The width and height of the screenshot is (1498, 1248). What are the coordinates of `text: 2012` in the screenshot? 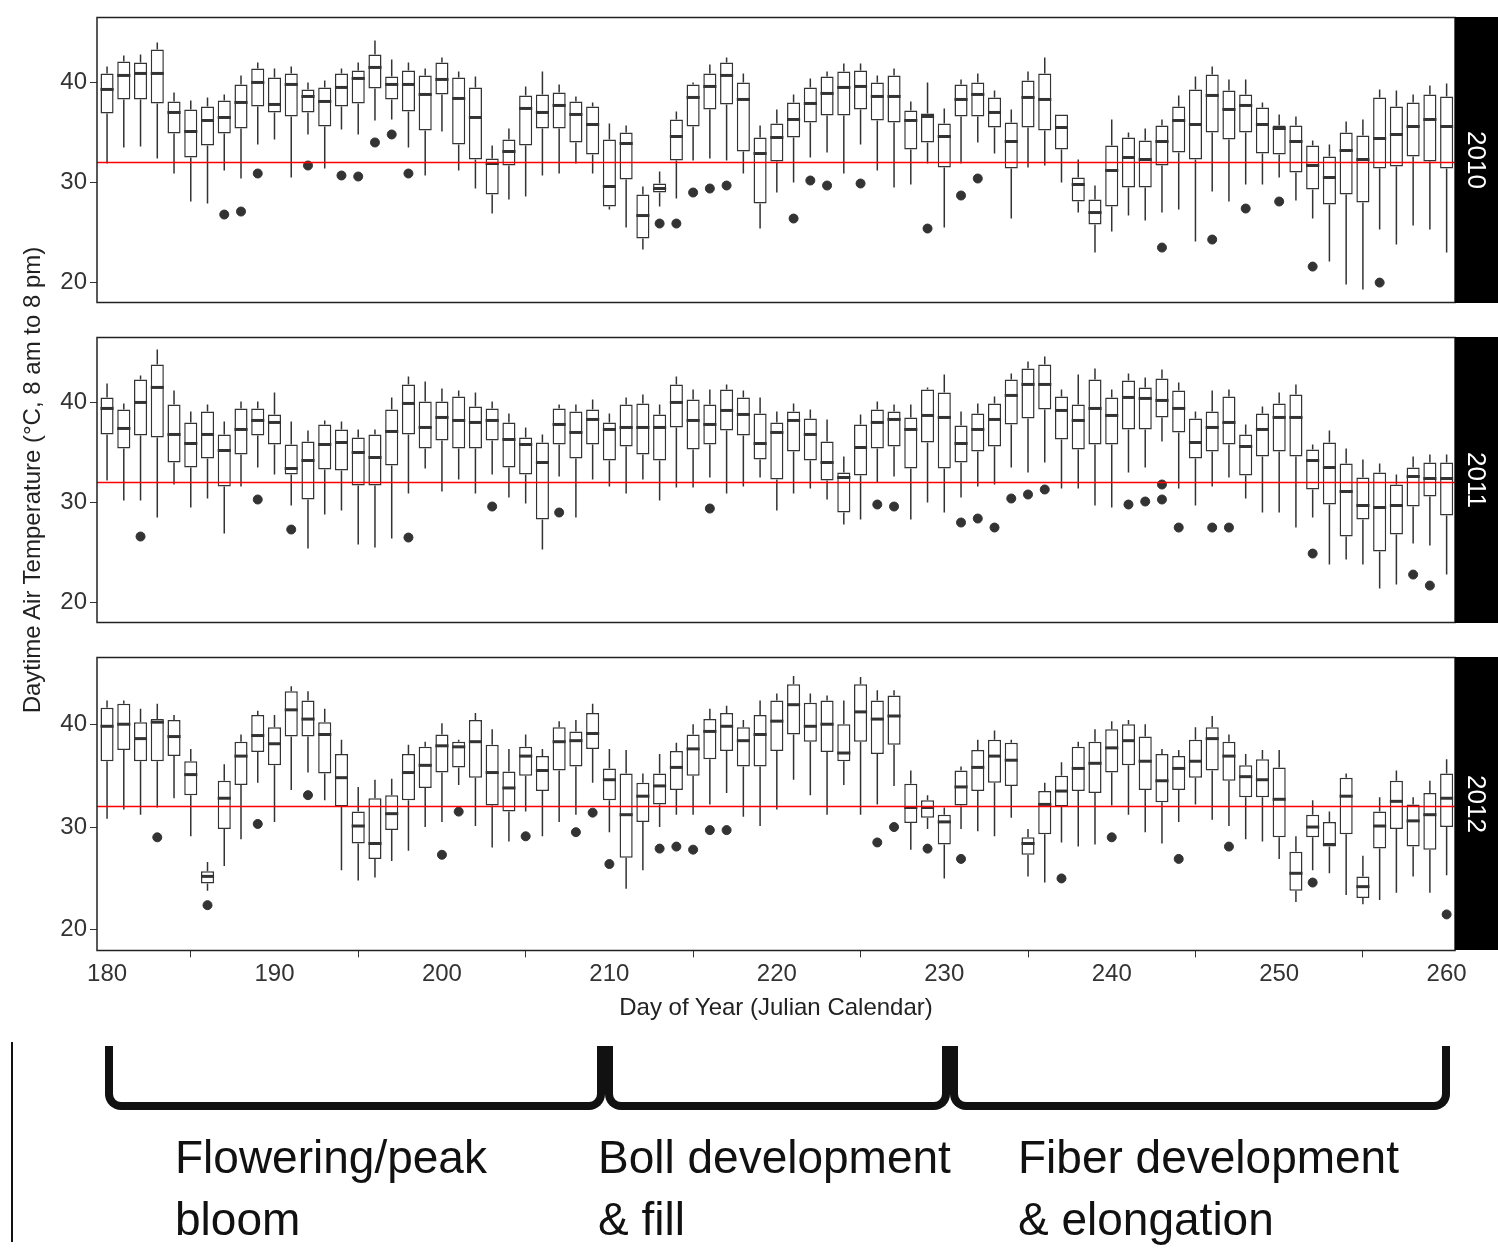 It's located at (1476, 803).